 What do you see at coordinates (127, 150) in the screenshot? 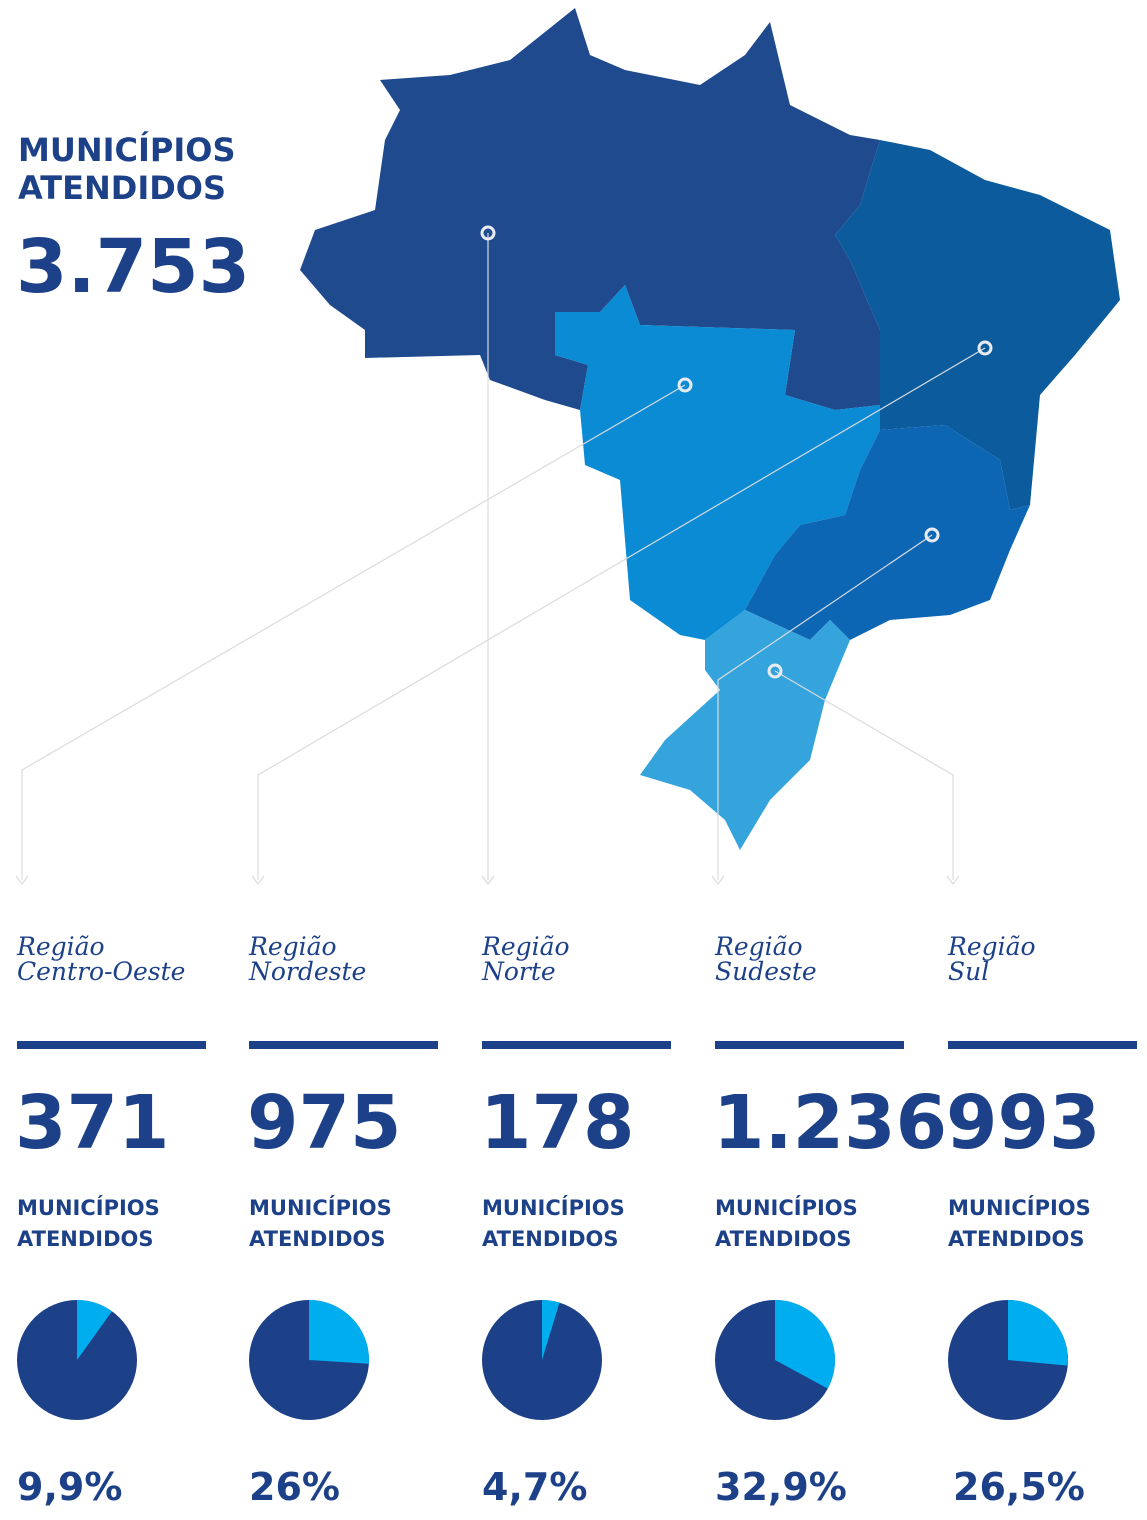
I see `title-line: MUNICÍPIOS` at bounding box center [127, 150].